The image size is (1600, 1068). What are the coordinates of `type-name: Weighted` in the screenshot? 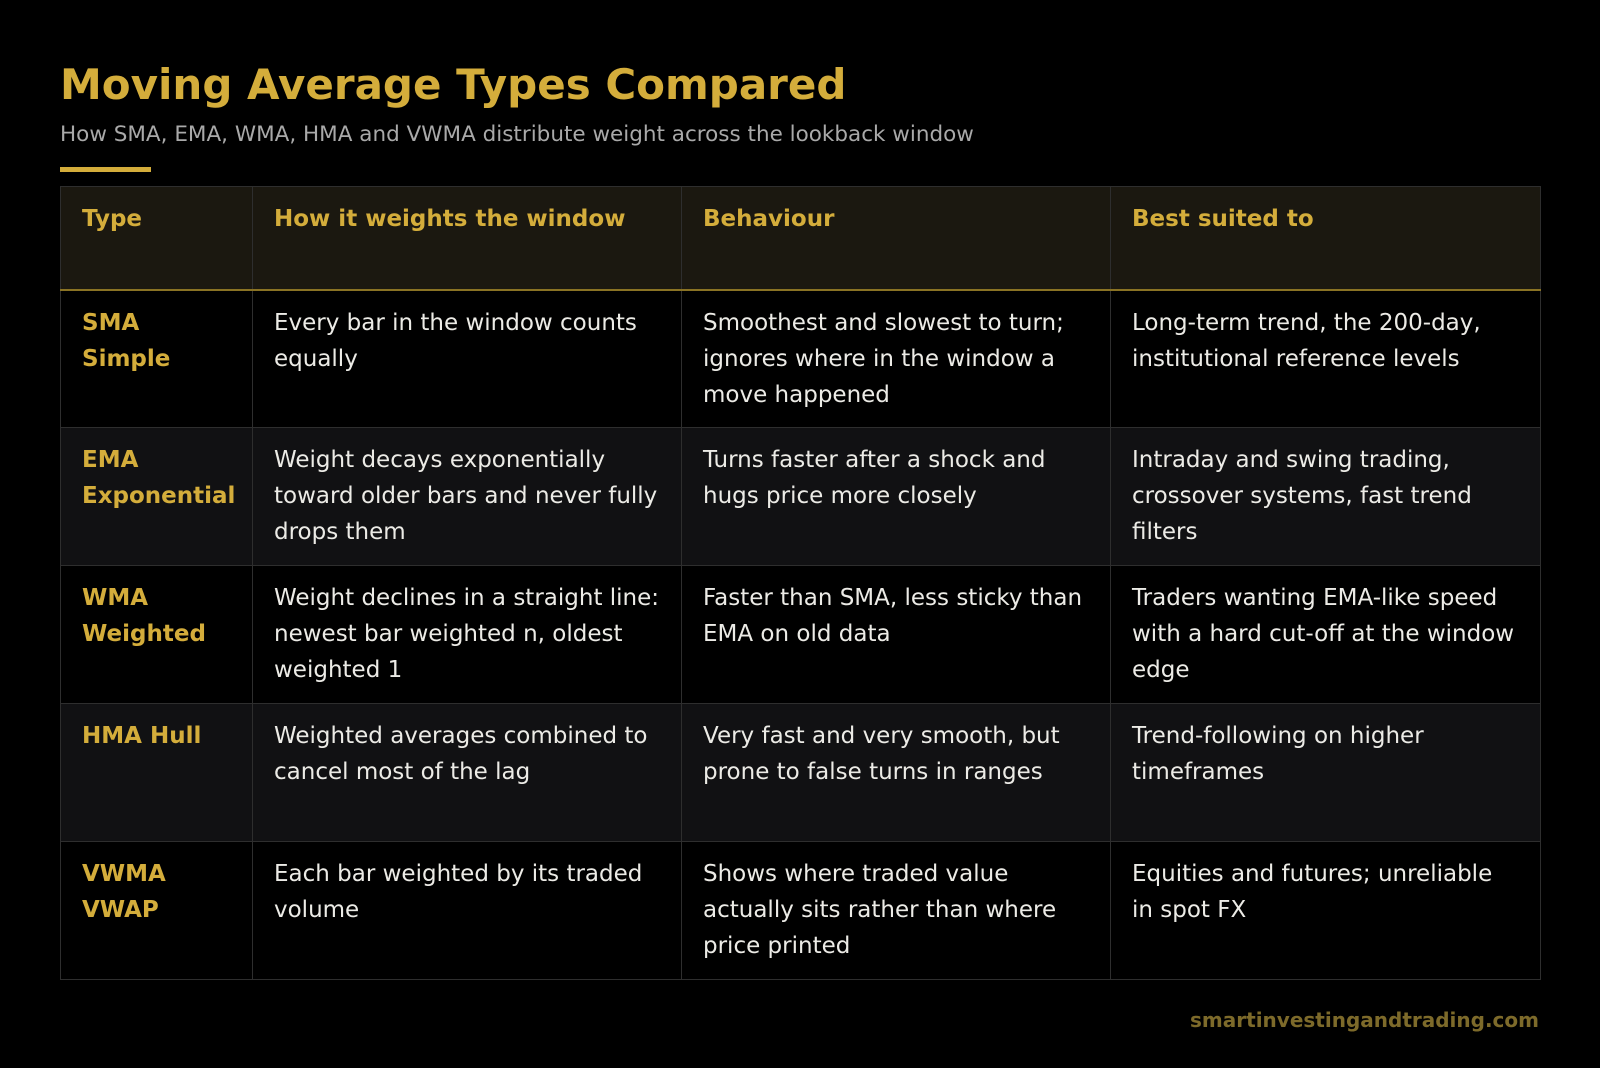 It's located at (144, 634).